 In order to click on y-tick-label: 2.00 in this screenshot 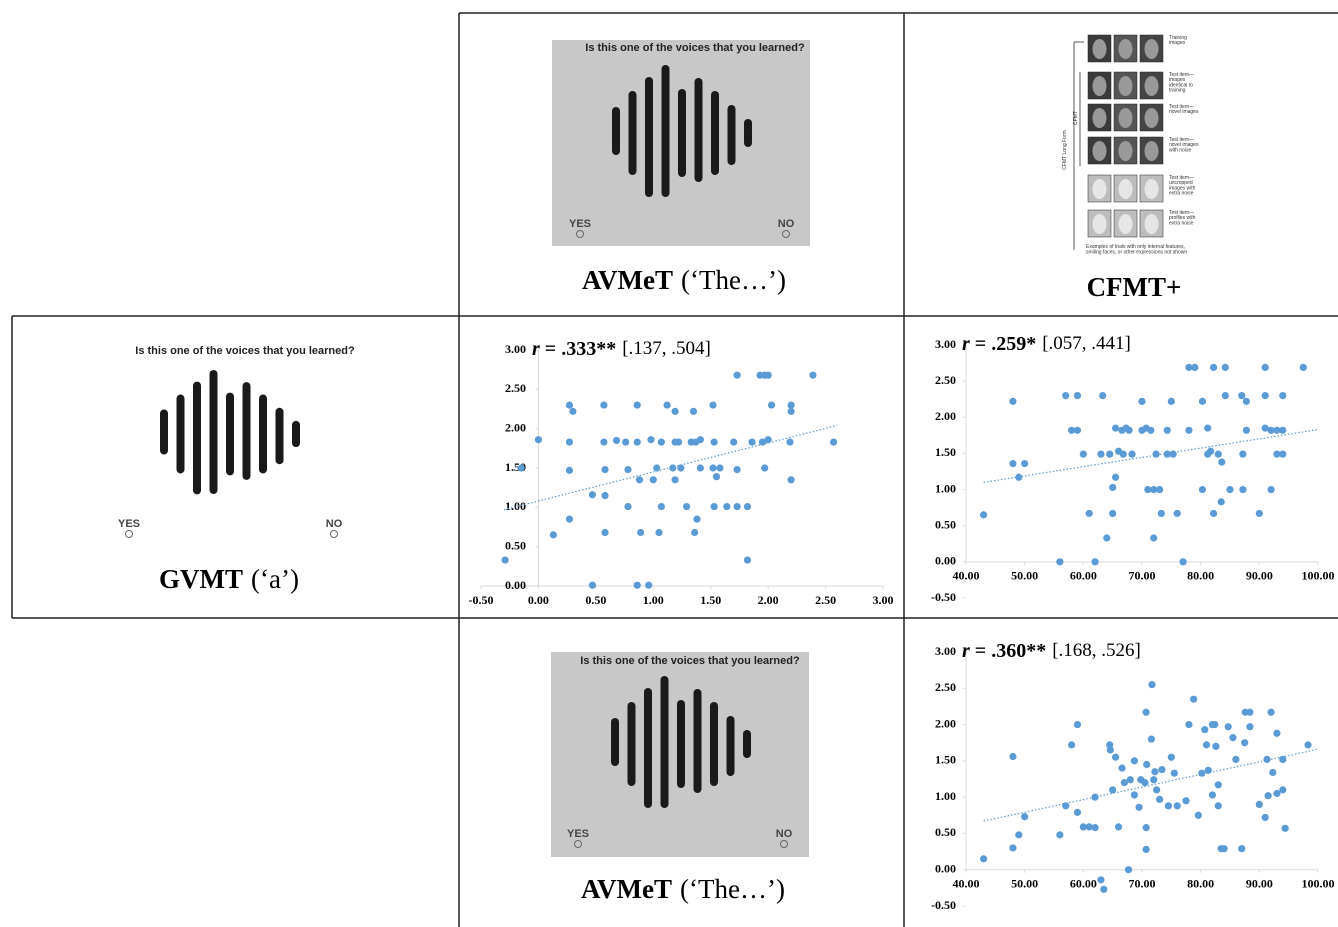, I will do `click(945, 723)`.